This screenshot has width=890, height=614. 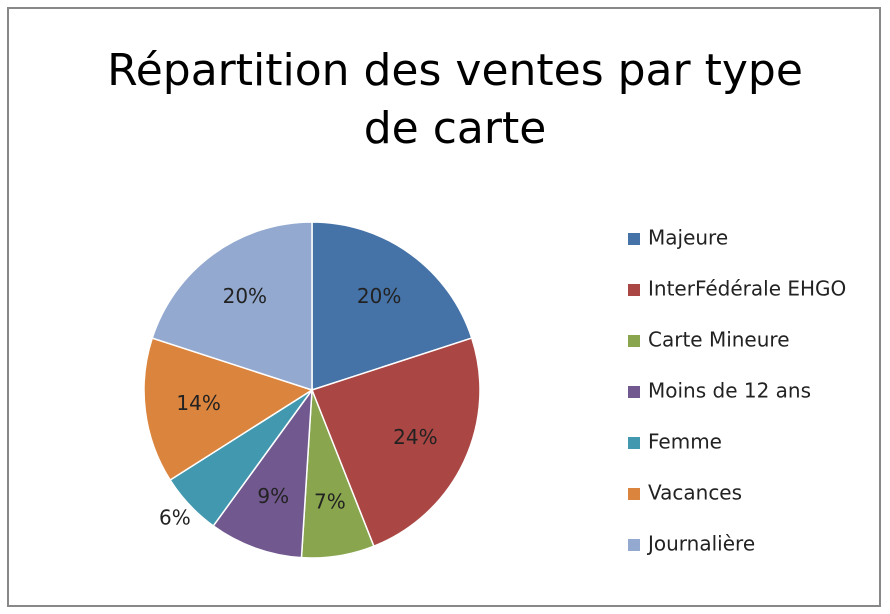 I want to click on legend-label: Moins de 12 ans, so click(x=729, y=391).